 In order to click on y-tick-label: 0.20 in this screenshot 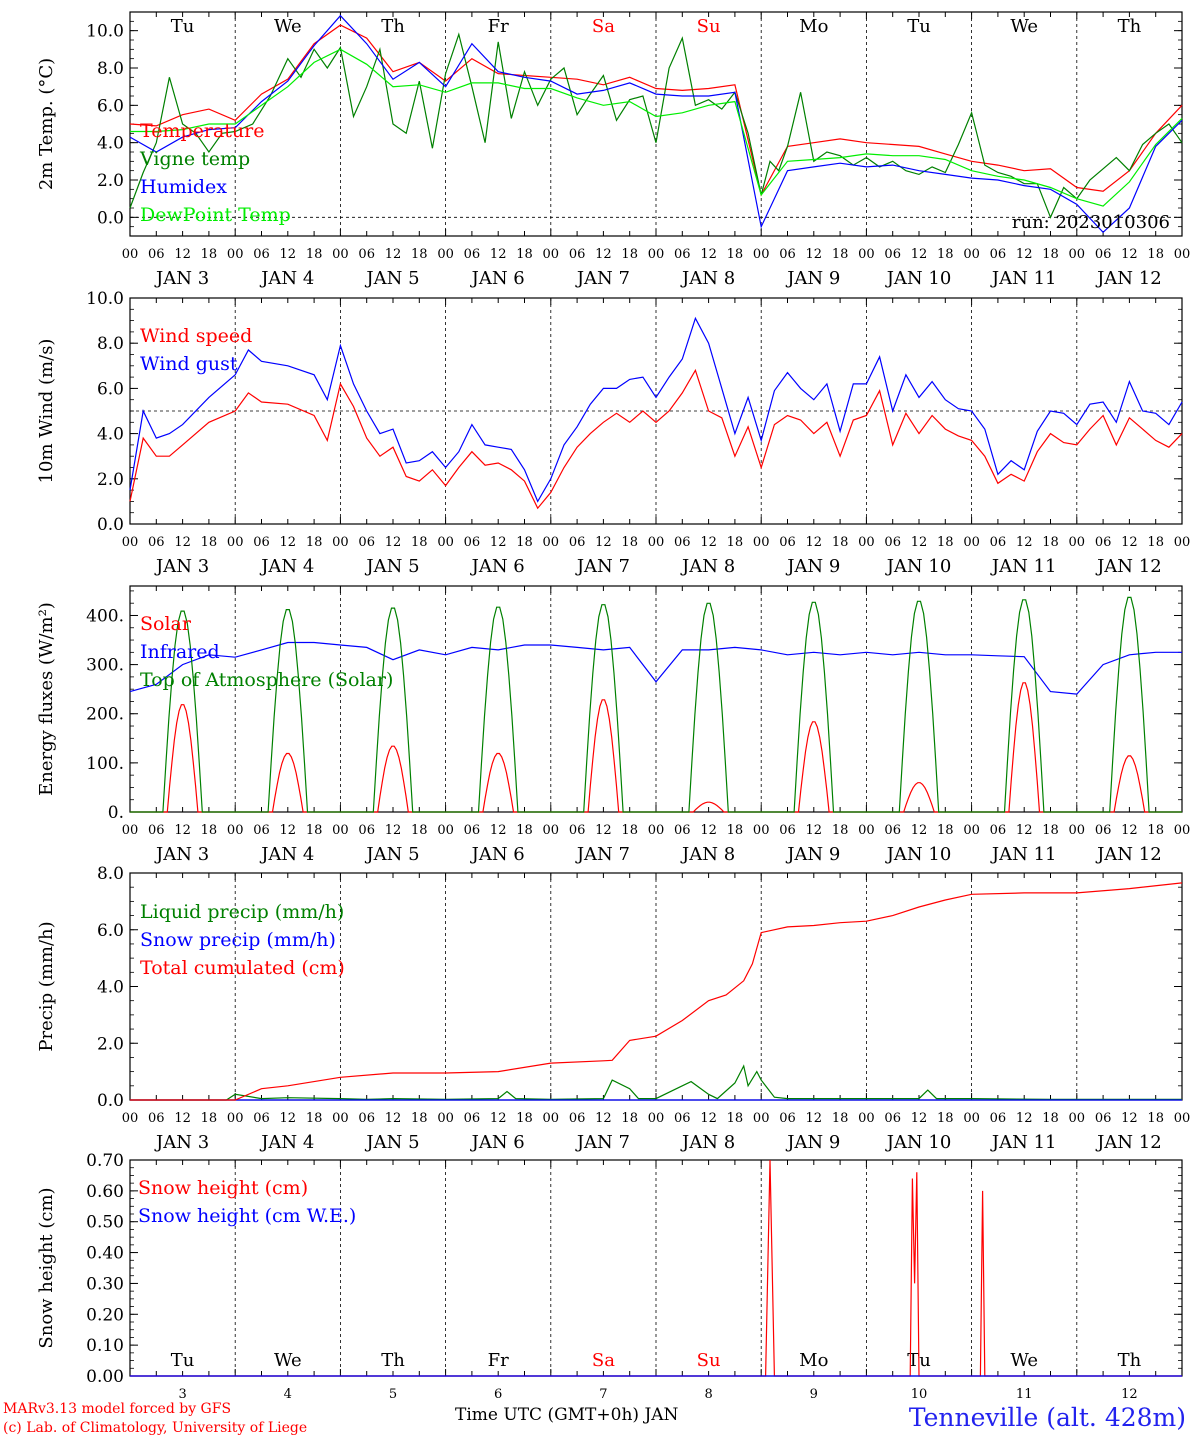, I will do `click(105, 1315)`.